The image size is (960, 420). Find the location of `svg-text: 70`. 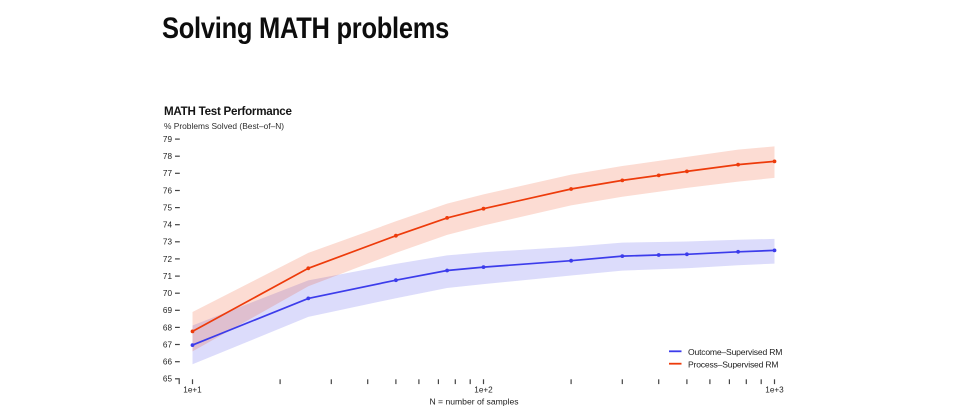

svg-text: 70 is located at coordinates (168, 293).